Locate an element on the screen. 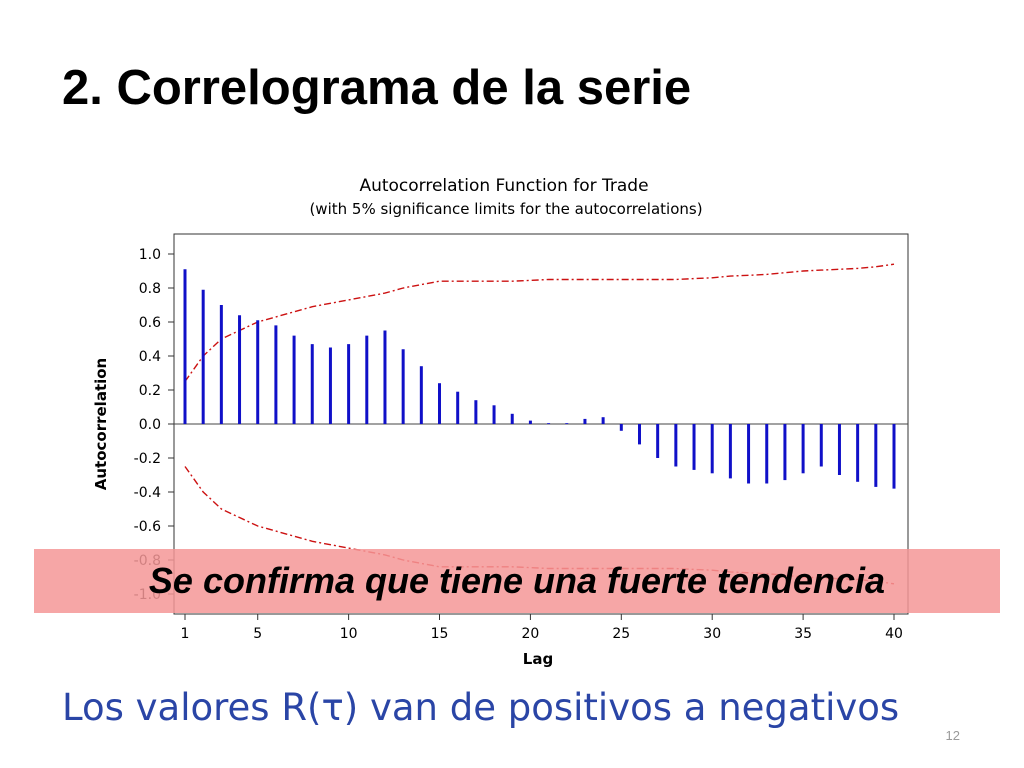 This screenshot has width=1024, height=768. y-tick-label: 0.6 is located at coordinates (150, 323).